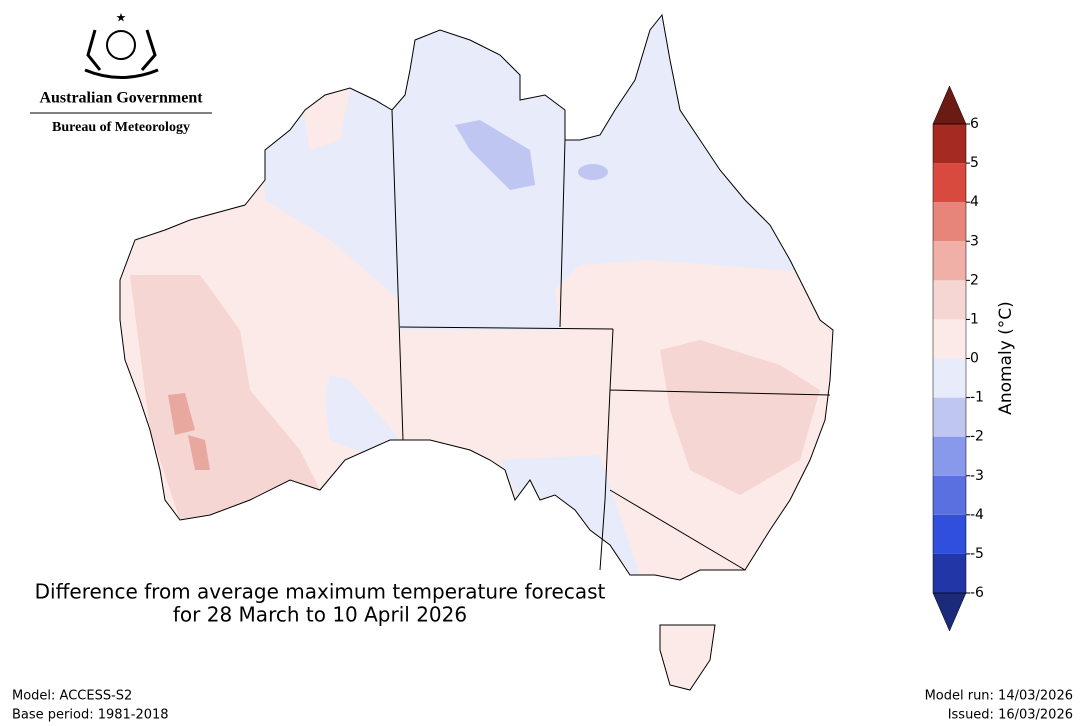  I want to click on issued: Issued: 16/03/2026, so click(1010, 715).